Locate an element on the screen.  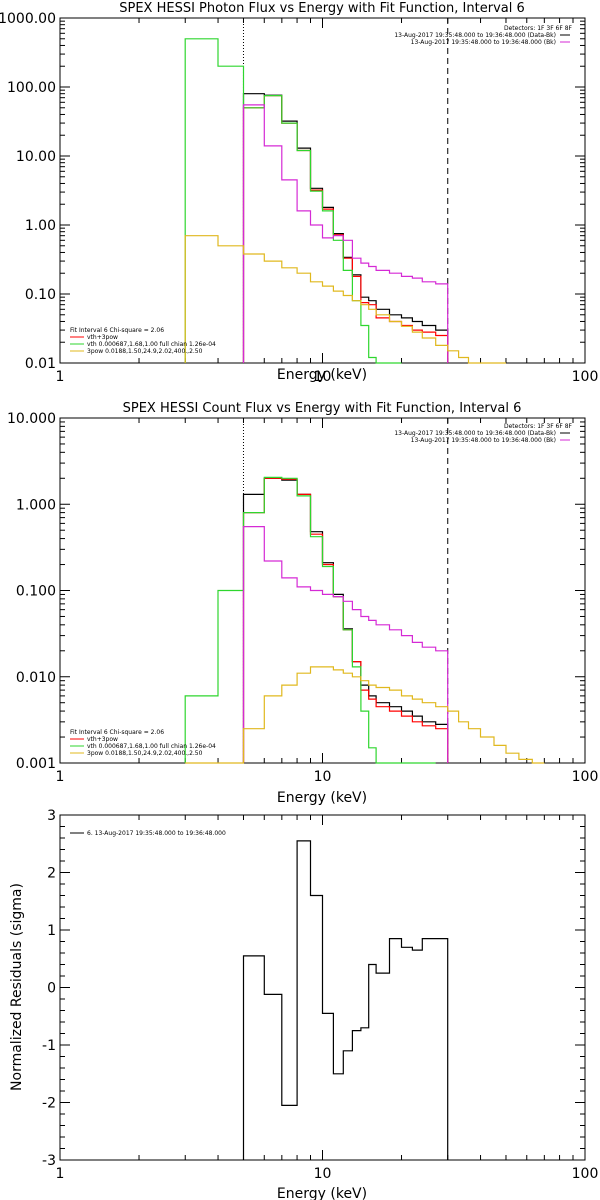
y-tick-label: 1 is located at coordinates (51, 931).